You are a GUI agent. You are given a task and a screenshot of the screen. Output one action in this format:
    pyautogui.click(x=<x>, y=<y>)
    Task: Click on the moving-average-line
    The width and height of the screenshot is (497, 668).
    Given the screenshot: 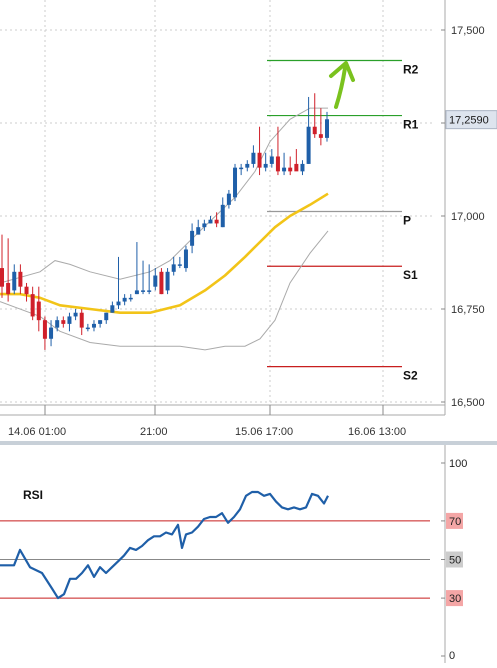 What is the action you would take?
    pyautogui.click(x=164, y=253)
    